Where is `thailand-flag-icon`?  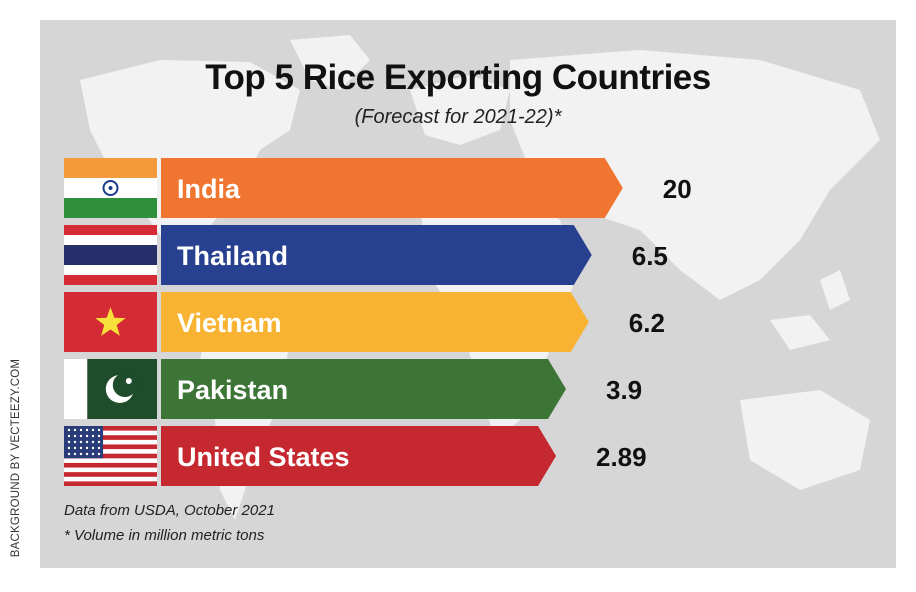 thailand-flag-icon is located at coordinates (110, 255).